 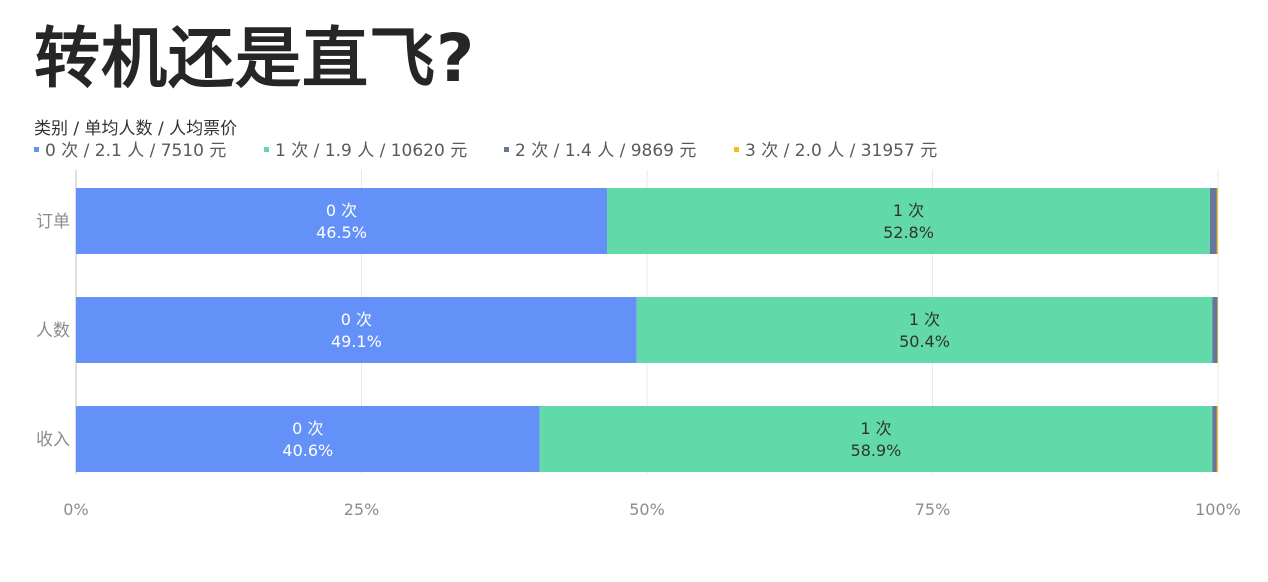 I want to click on bar-value-label: 46.5%, so click(x=341, y=232).